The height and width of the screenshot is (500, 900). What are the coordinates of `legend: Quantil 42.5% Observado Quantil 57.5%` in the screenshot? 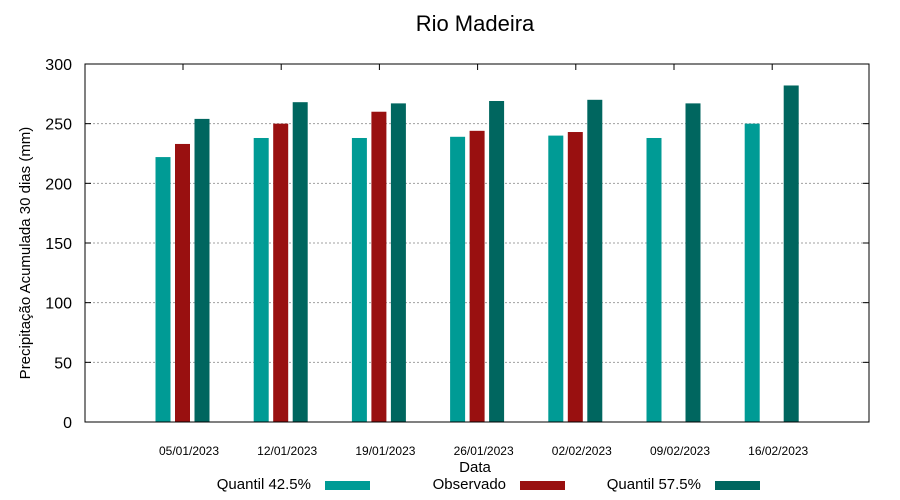 It's located at (488, 484).